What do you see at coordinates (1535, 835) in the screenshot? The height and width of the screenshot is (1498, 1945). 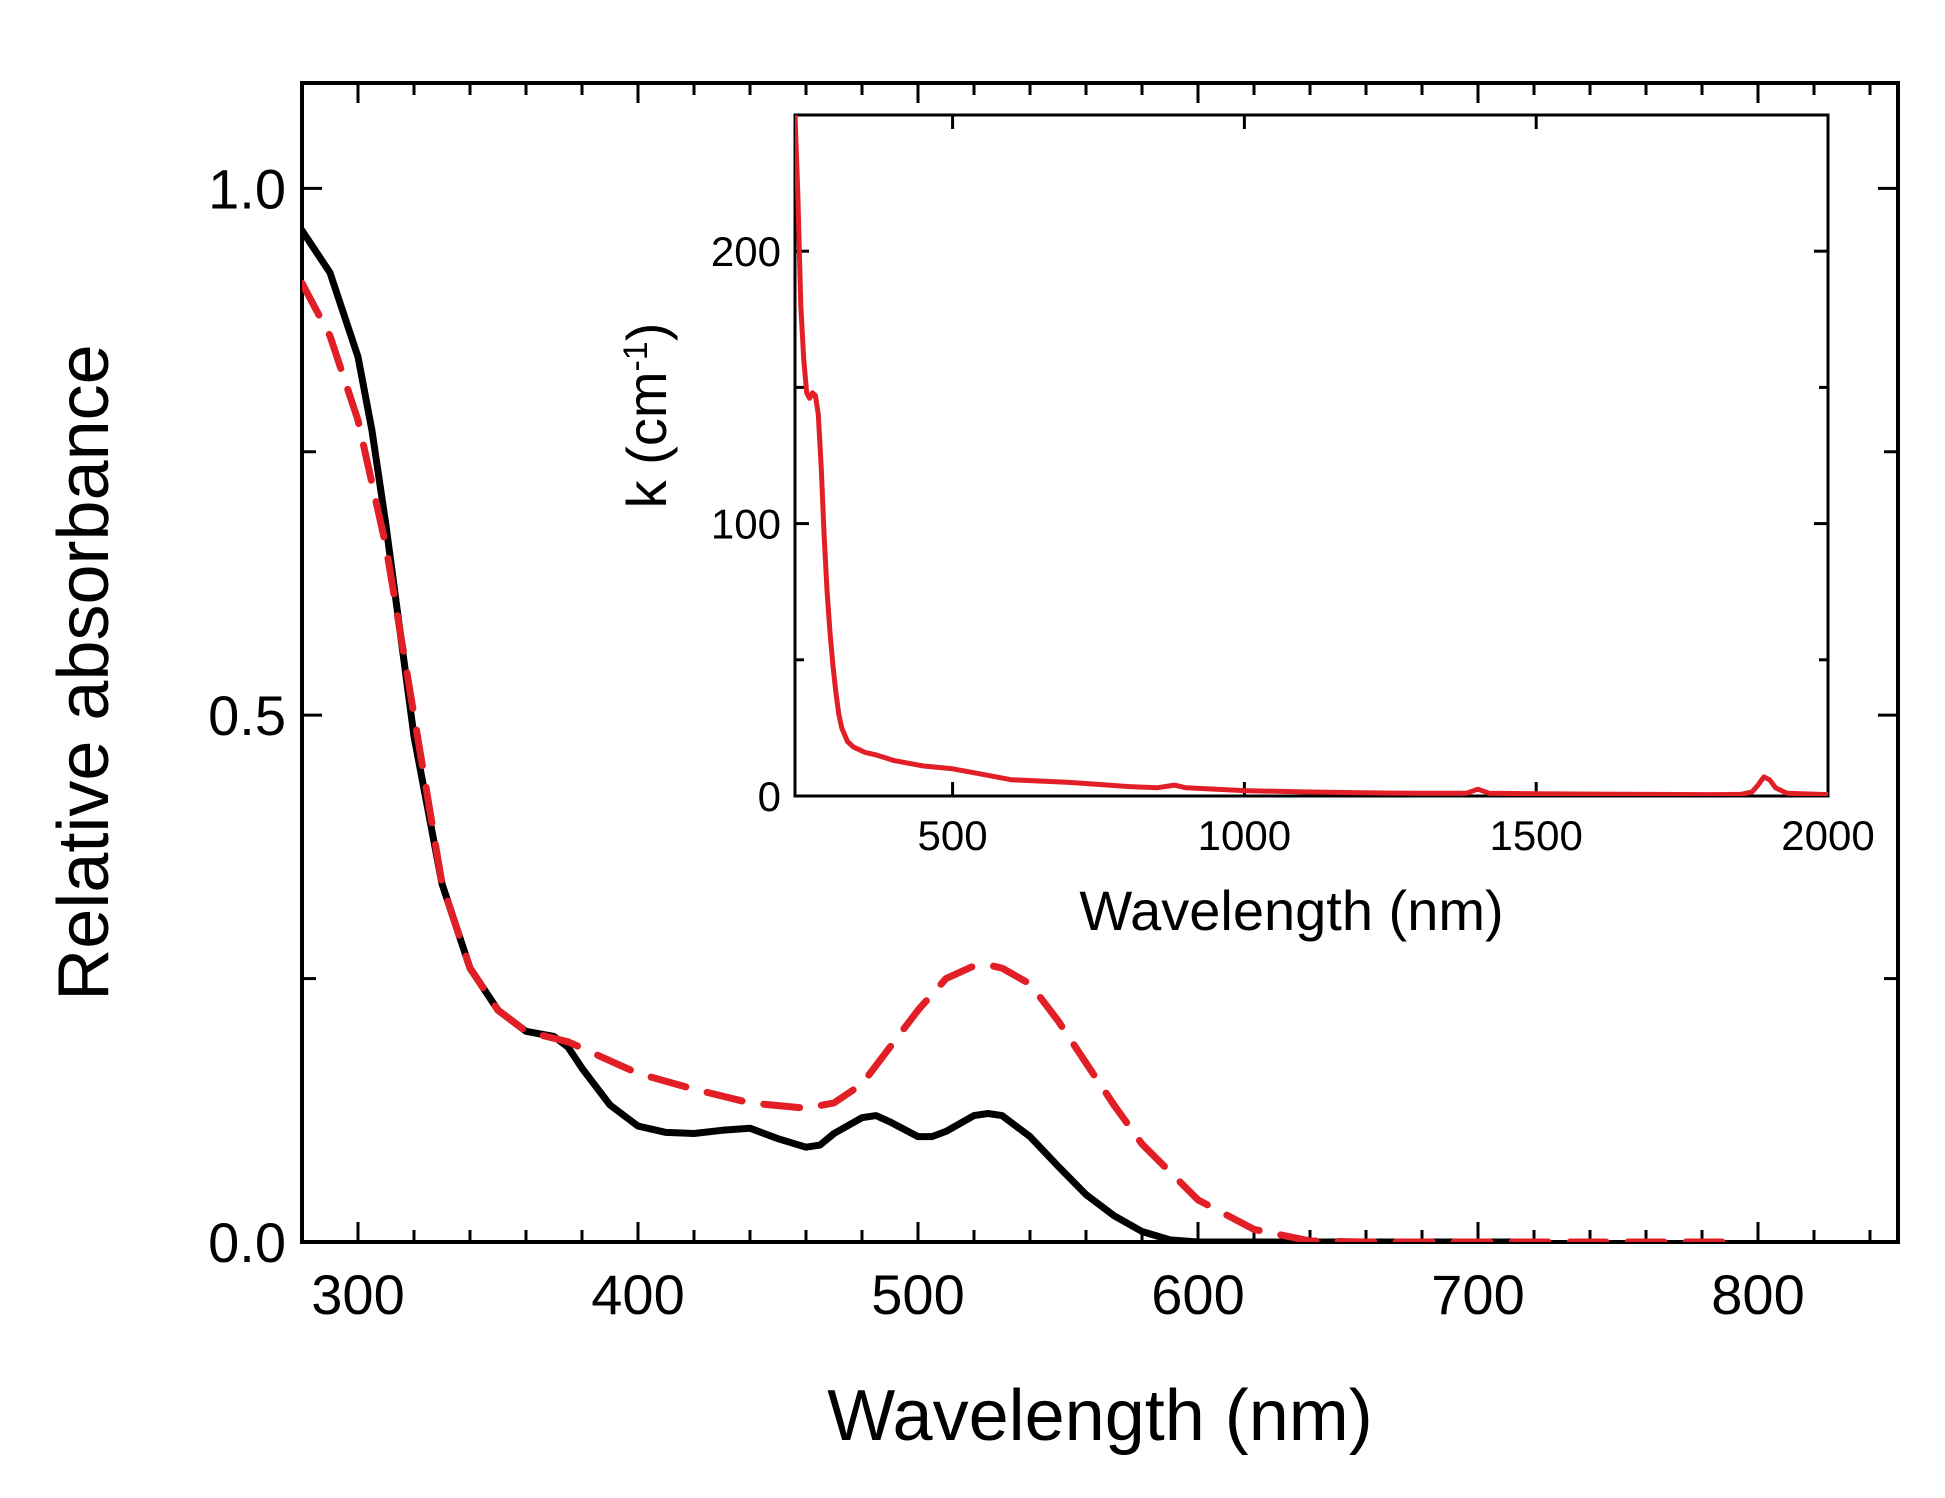 I see `inset-x-tick-label: 1500` at bounding box center [1535, 835].